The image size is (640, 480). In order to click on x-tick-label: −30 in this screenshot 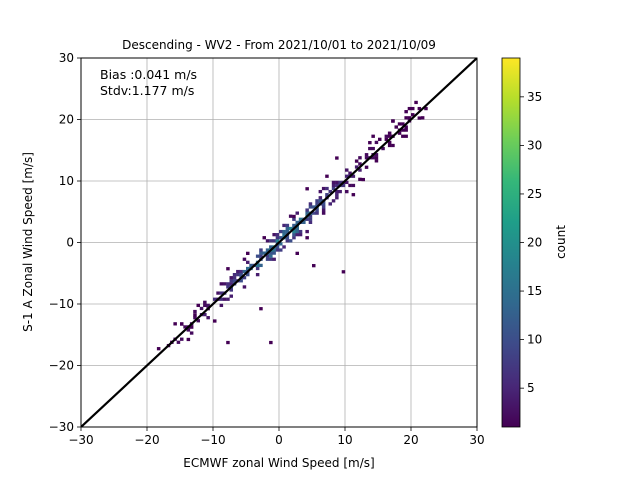, I will do `click(80, 440)`.